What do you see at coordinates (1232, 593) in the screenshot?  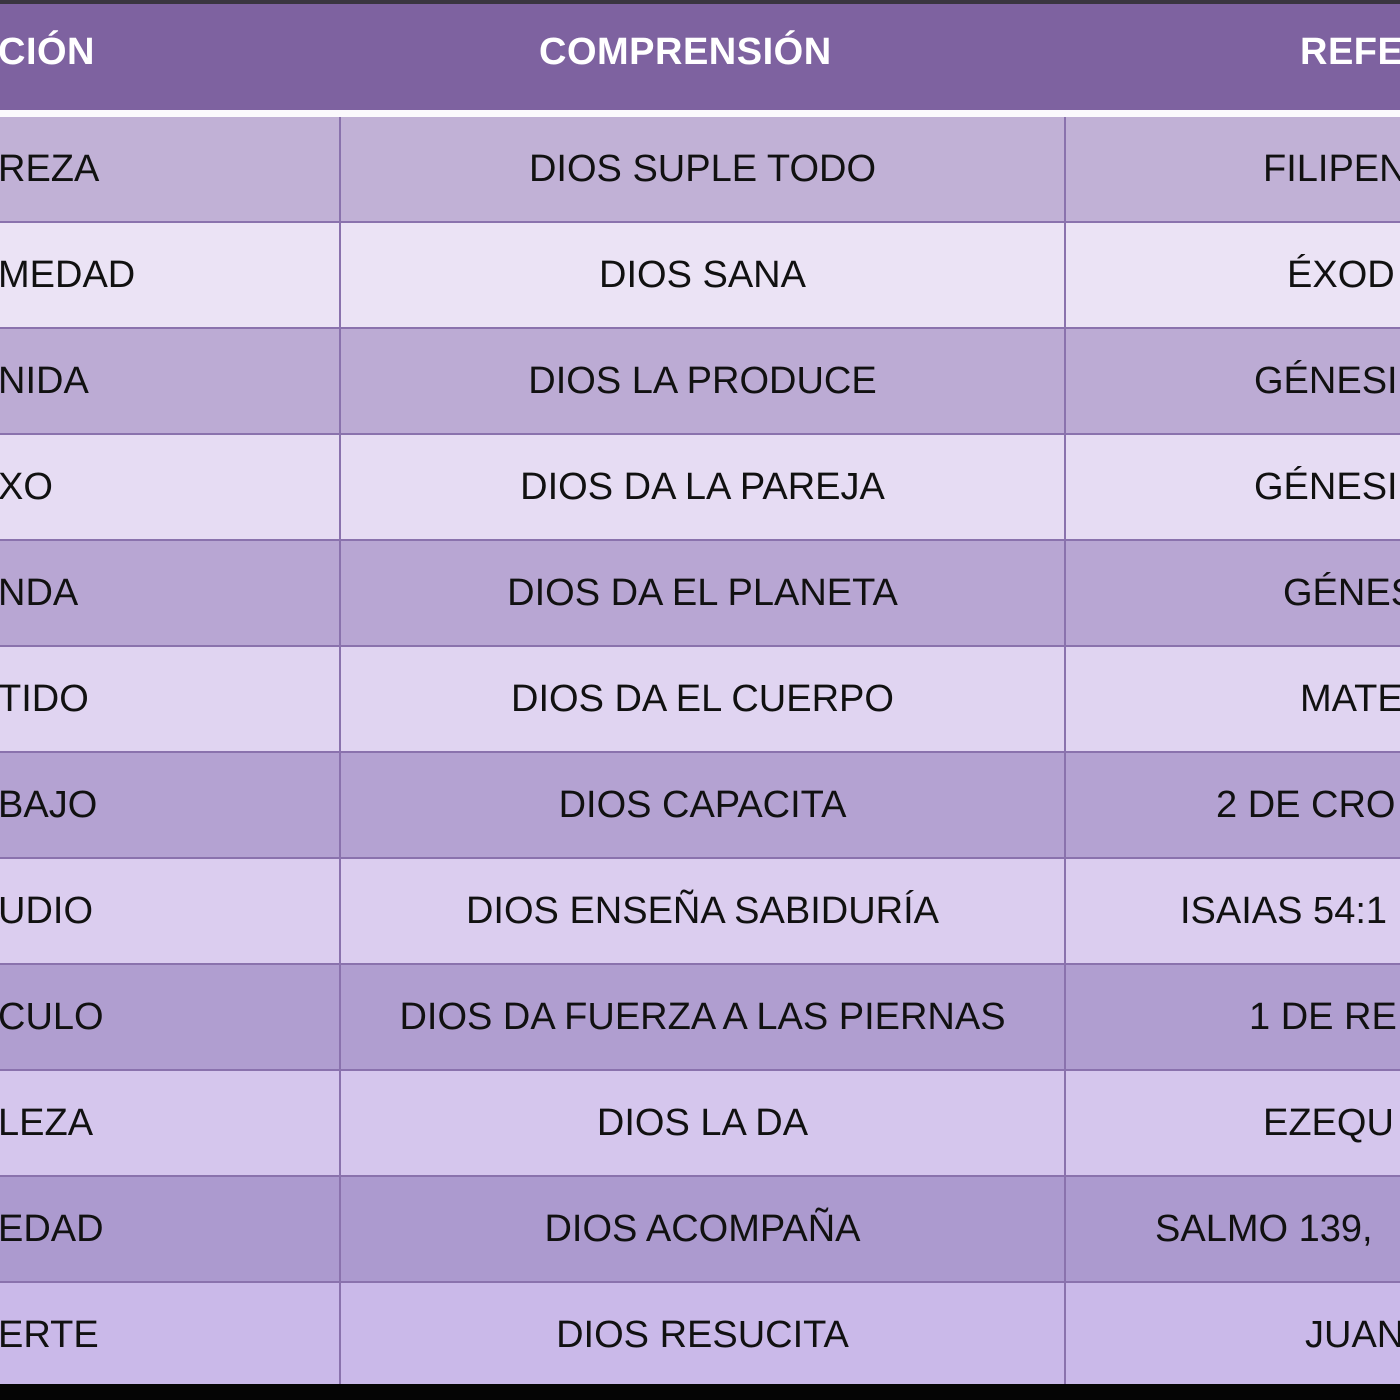 I see `cell-referencia: GÉNES` at bounding box center [1232, 593].